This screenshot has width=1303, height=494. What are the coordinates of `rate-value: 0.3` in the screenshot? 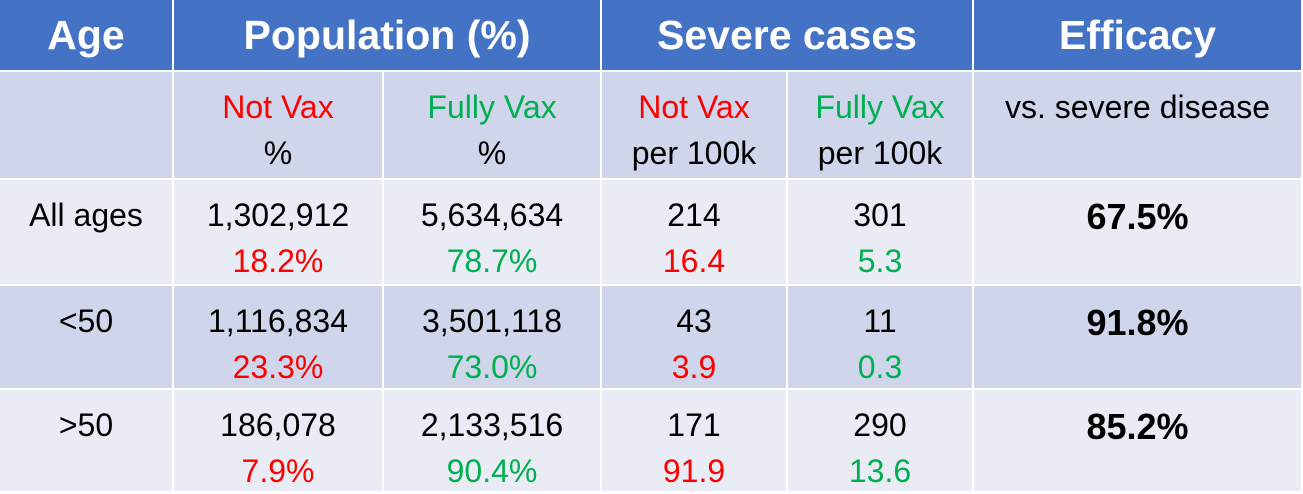 It's located at (880, 367).